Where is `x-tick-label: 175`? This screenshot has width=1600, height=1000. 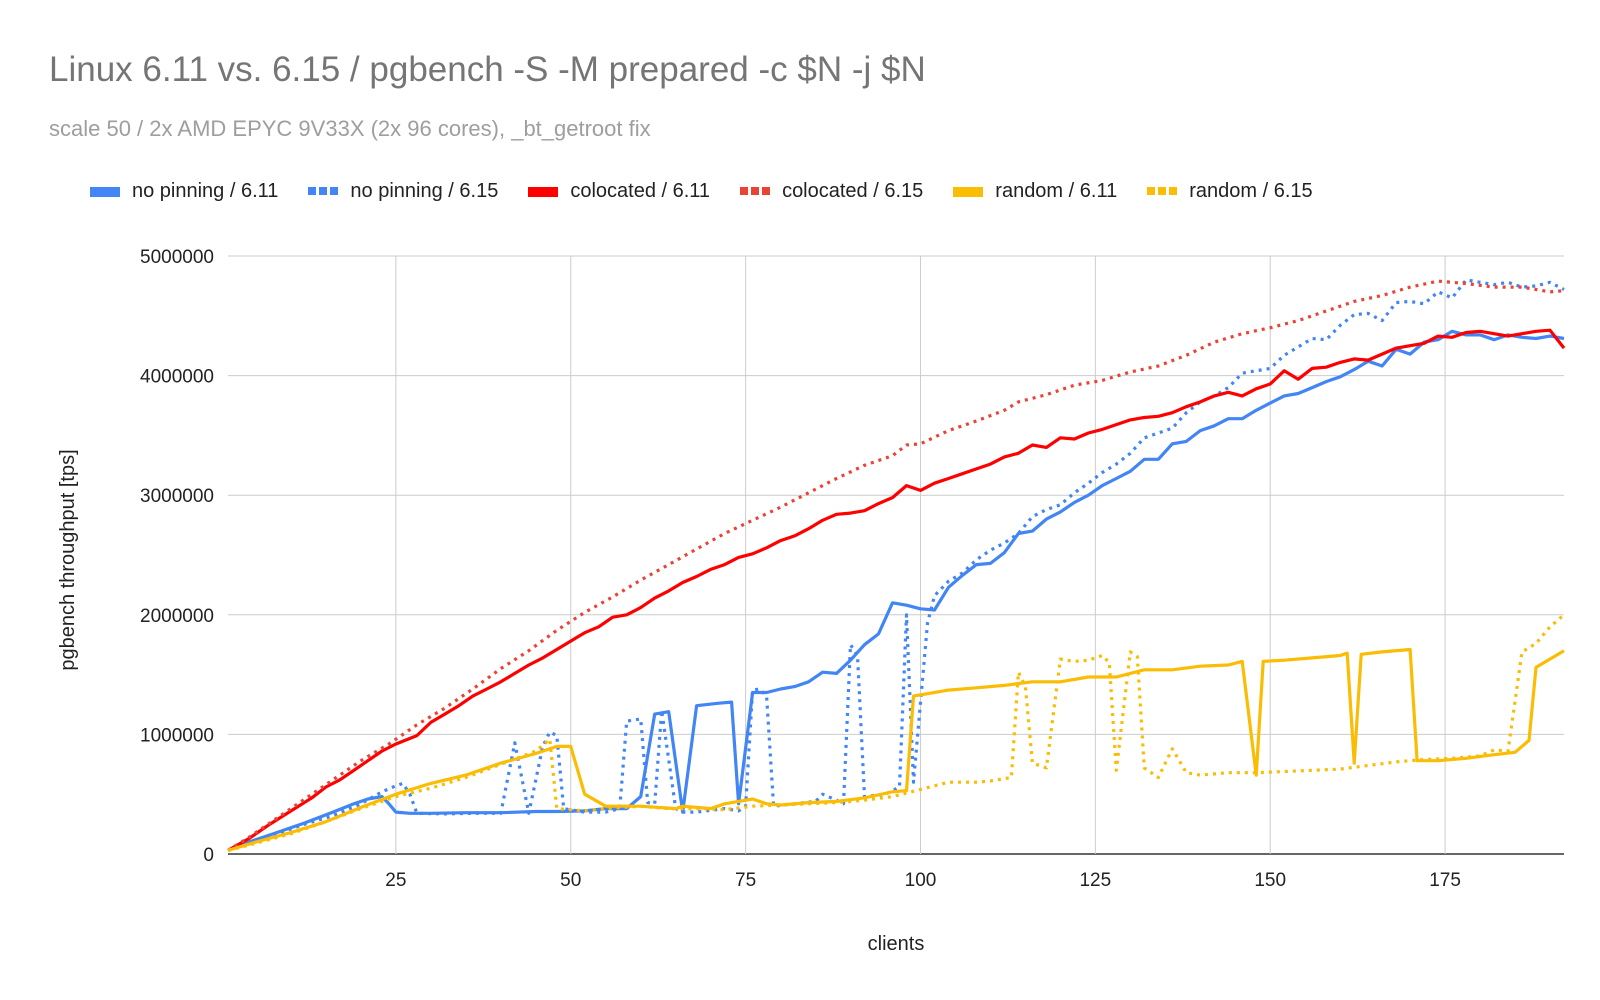 x-tick-label: 175 is located at coordinates (1445, 880).